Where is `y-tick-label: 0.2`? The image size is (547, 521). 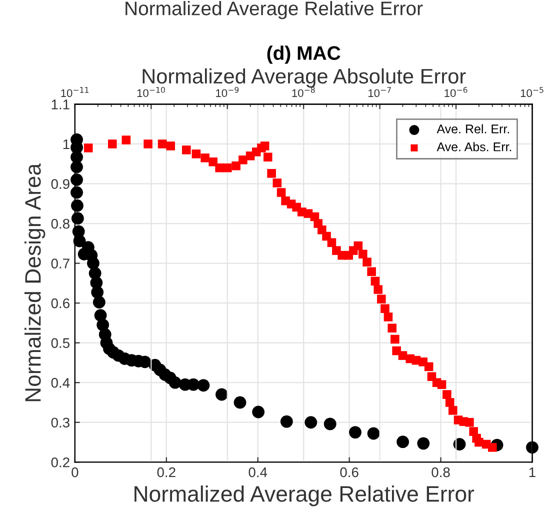 y-tick-label: 0.2 is located at coordinates (60, 462).